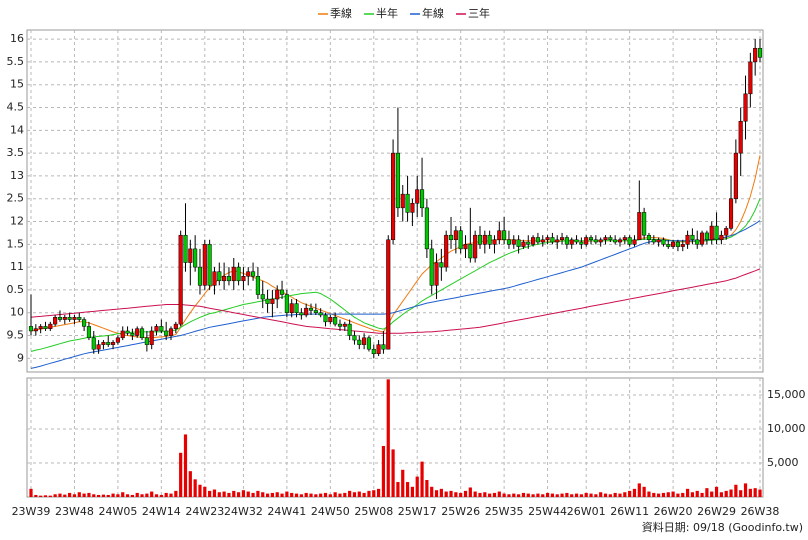  I want to click on y-tick-label: 1.5, so click(16, 243).